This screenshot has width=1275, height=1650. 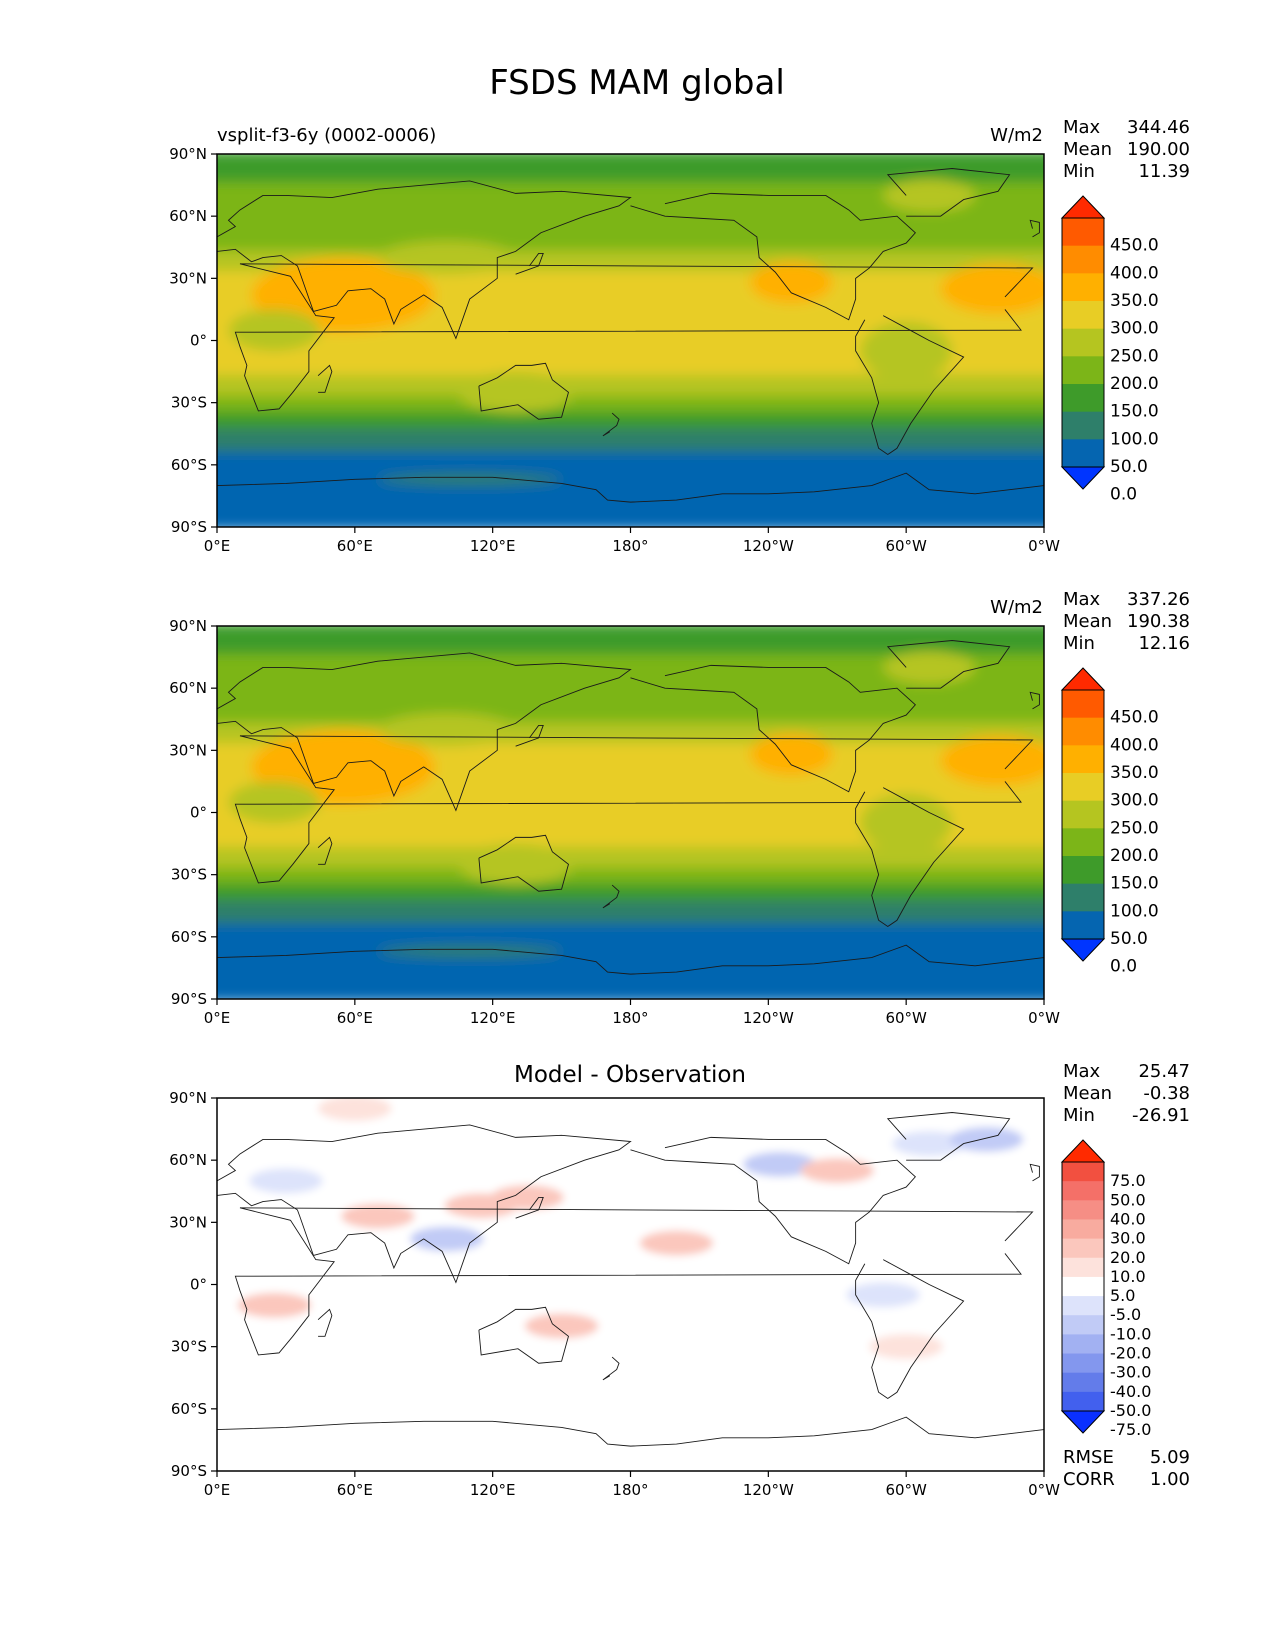 What do you see at coordinates (1126, 621) in the screenshot?
I see `panel-2-stats: Max 337.26 Mean 190.38 Min 12.16` at bounding box center [1126, 621].